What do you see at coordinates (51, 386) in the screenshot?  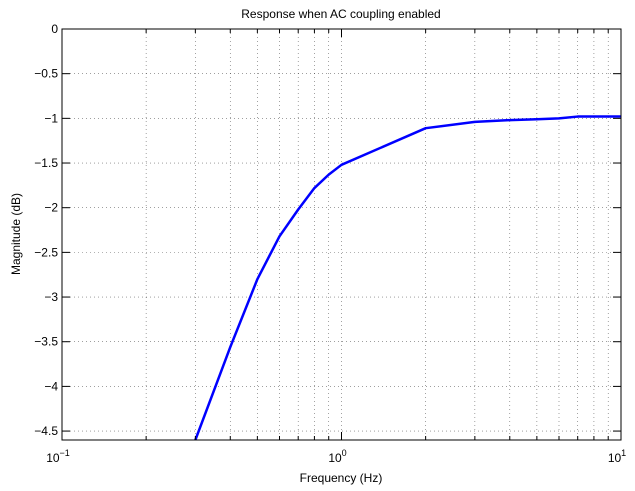 I see `y-tick-label: −4` at bounding box center [51, 386].